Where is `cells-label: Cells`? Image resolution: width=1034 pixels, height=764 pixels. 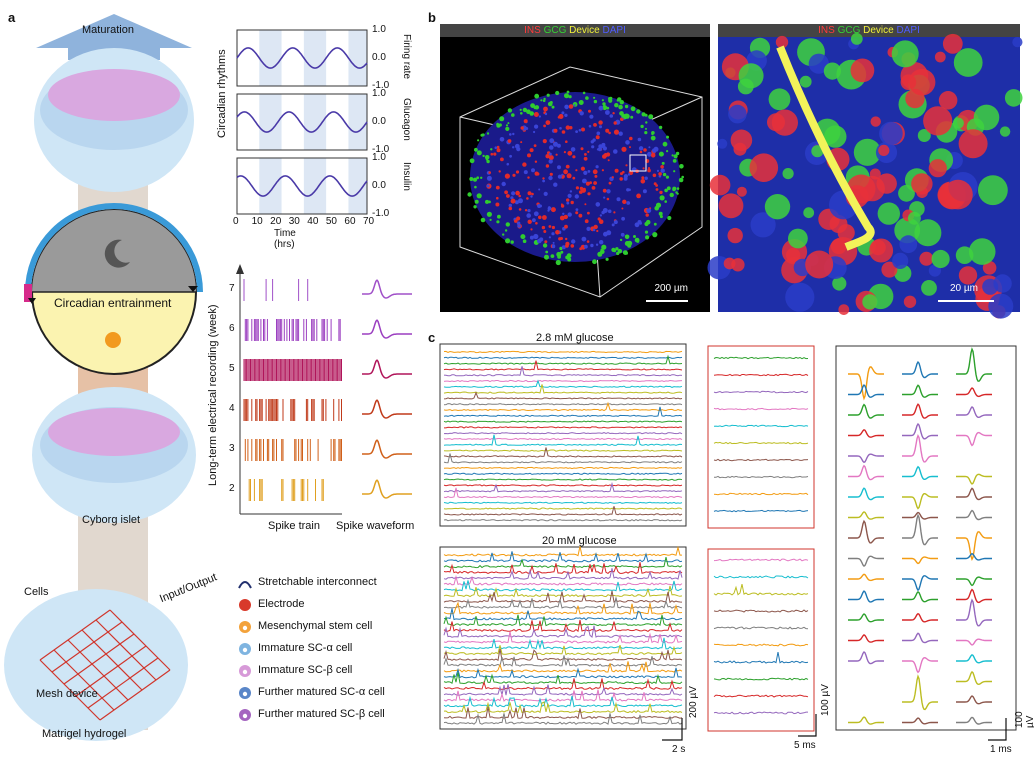
cells-label: Cells is located at coordinates (36, 592).